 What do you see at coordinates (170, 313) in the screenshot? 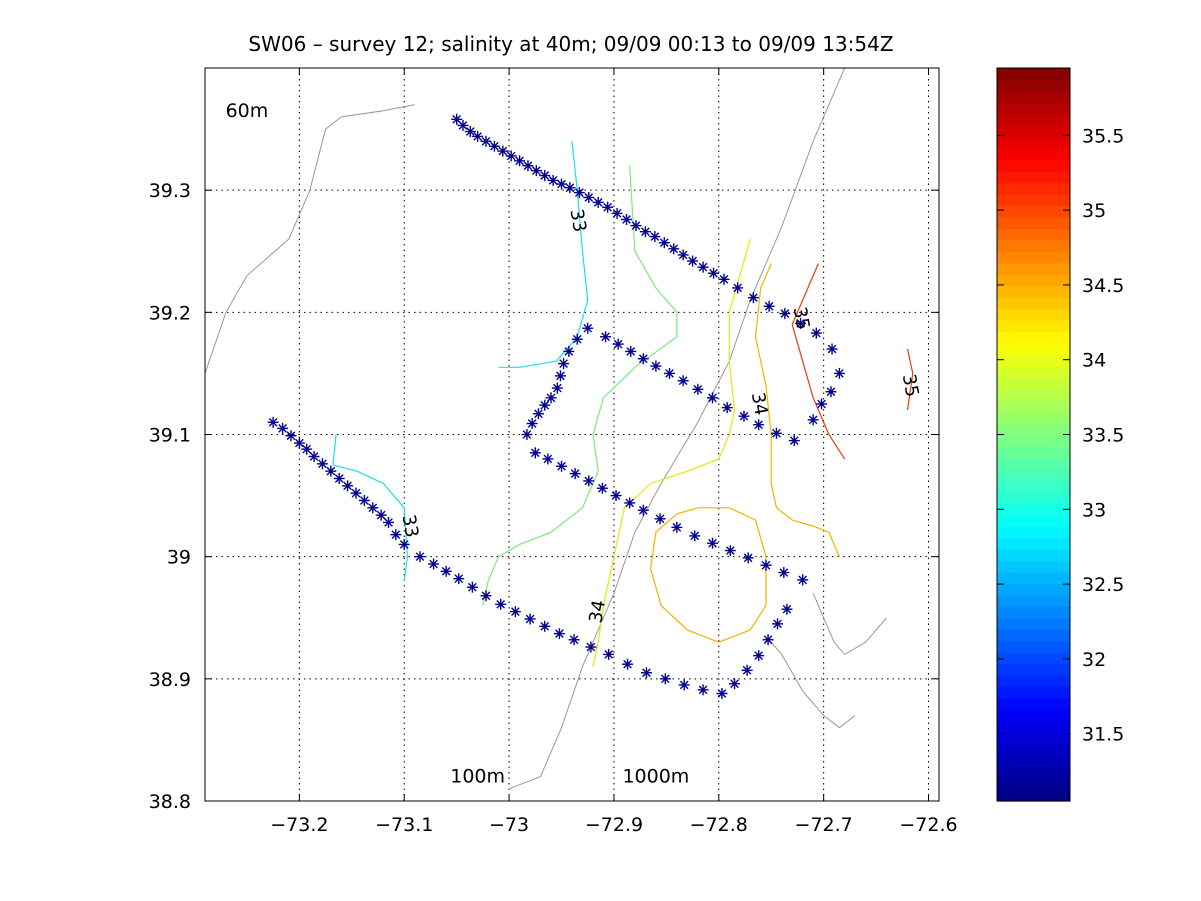
I see `y-tick-label: 39.2` at bounding box center [170, 313].